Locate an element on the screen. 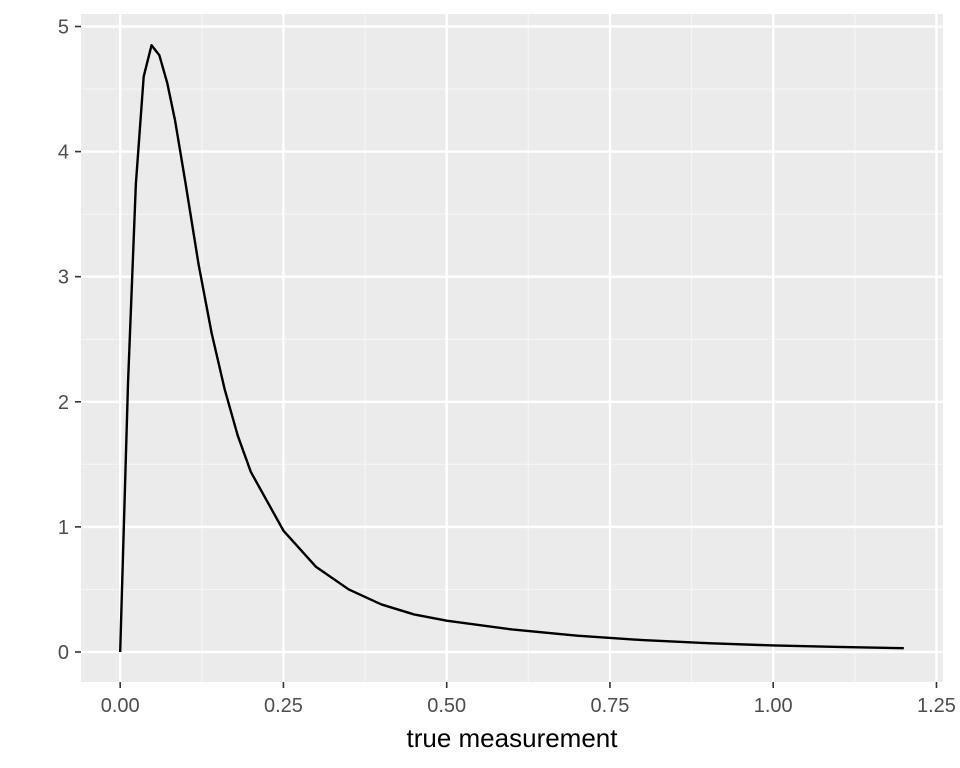  y-tick-label: 0 is located at coordinates (63, 653).